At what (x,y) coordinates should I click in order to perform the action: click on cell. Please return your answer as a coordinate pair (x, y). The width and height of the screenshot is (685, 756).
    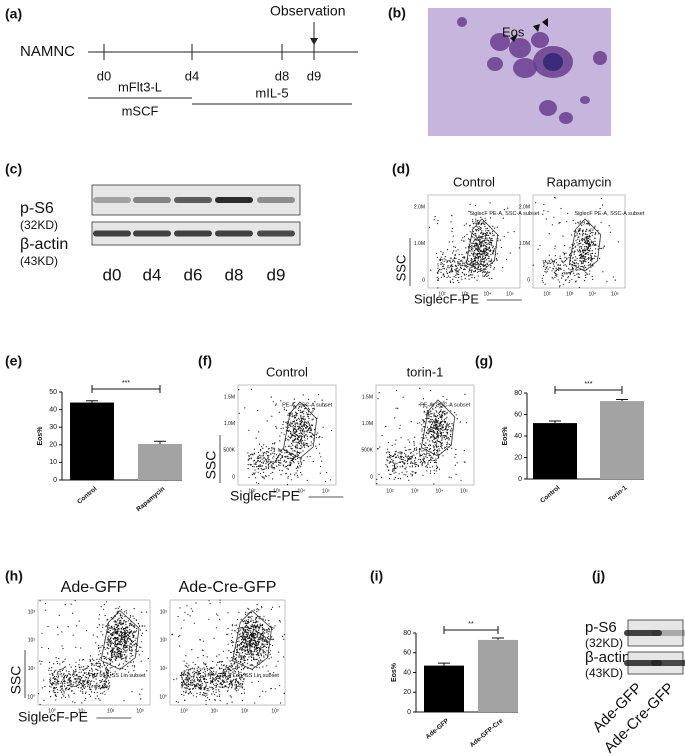
    Looking at the image, I should click on (462, 22).